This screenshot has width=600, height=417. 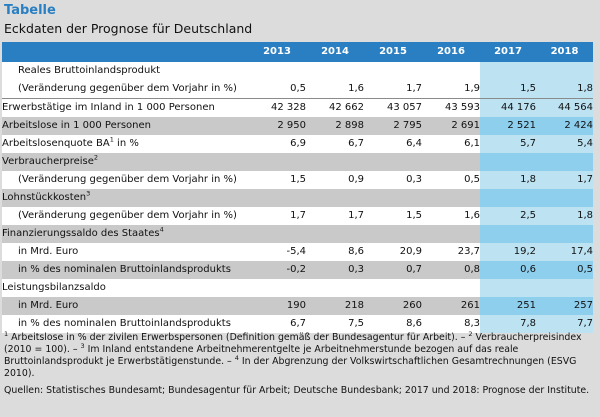 I want to click on cell-2014: 6,7, so click(x=335, y=144).